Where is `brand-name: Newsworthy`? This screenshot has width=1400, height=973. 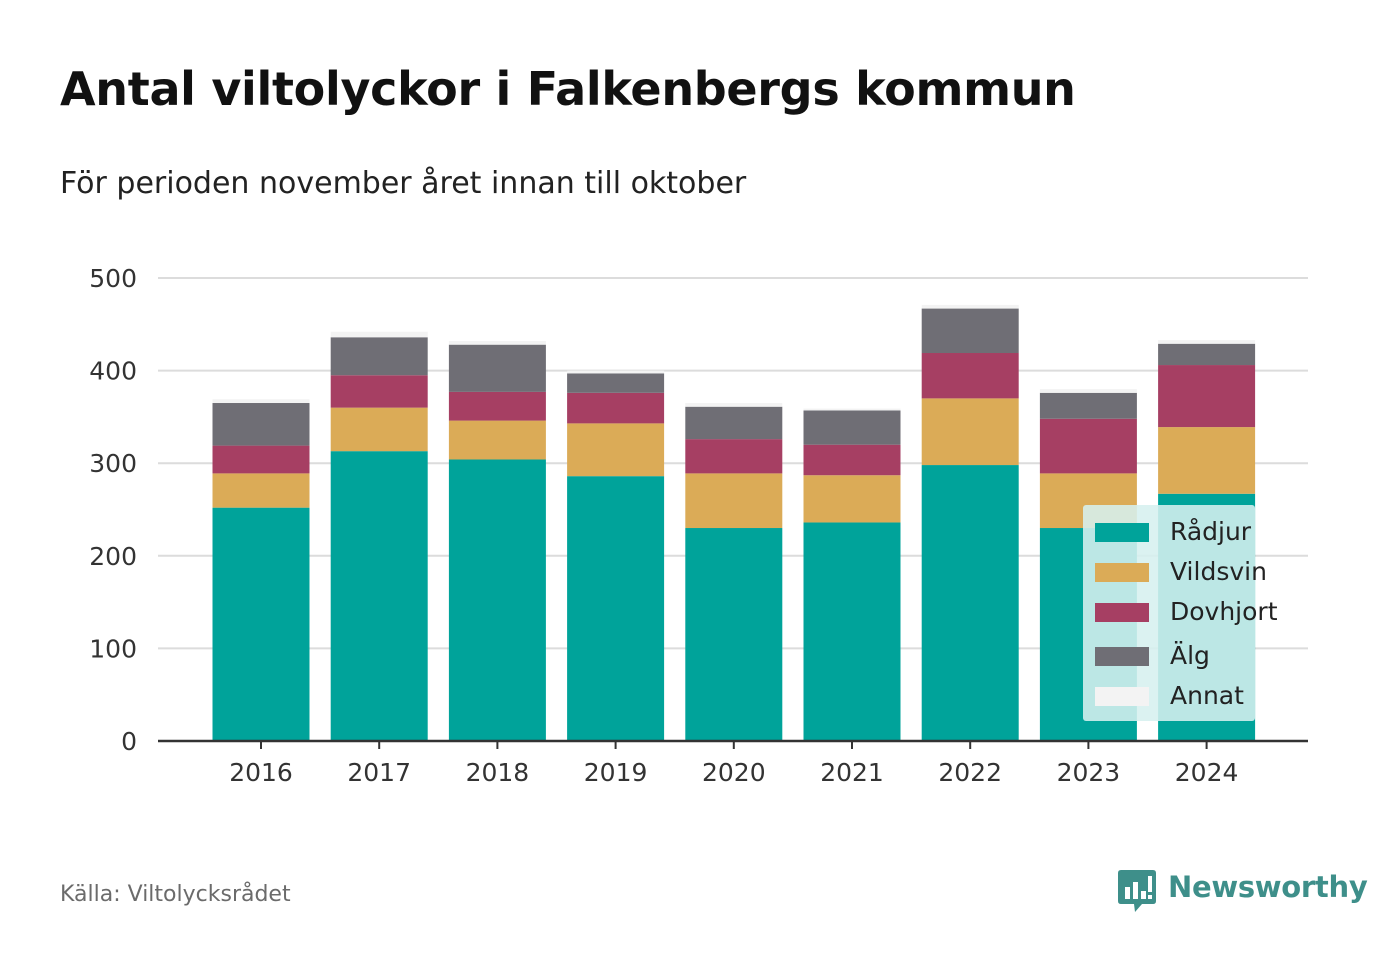
brand-name: Newsworthy is located at coordinates (1268, 887).